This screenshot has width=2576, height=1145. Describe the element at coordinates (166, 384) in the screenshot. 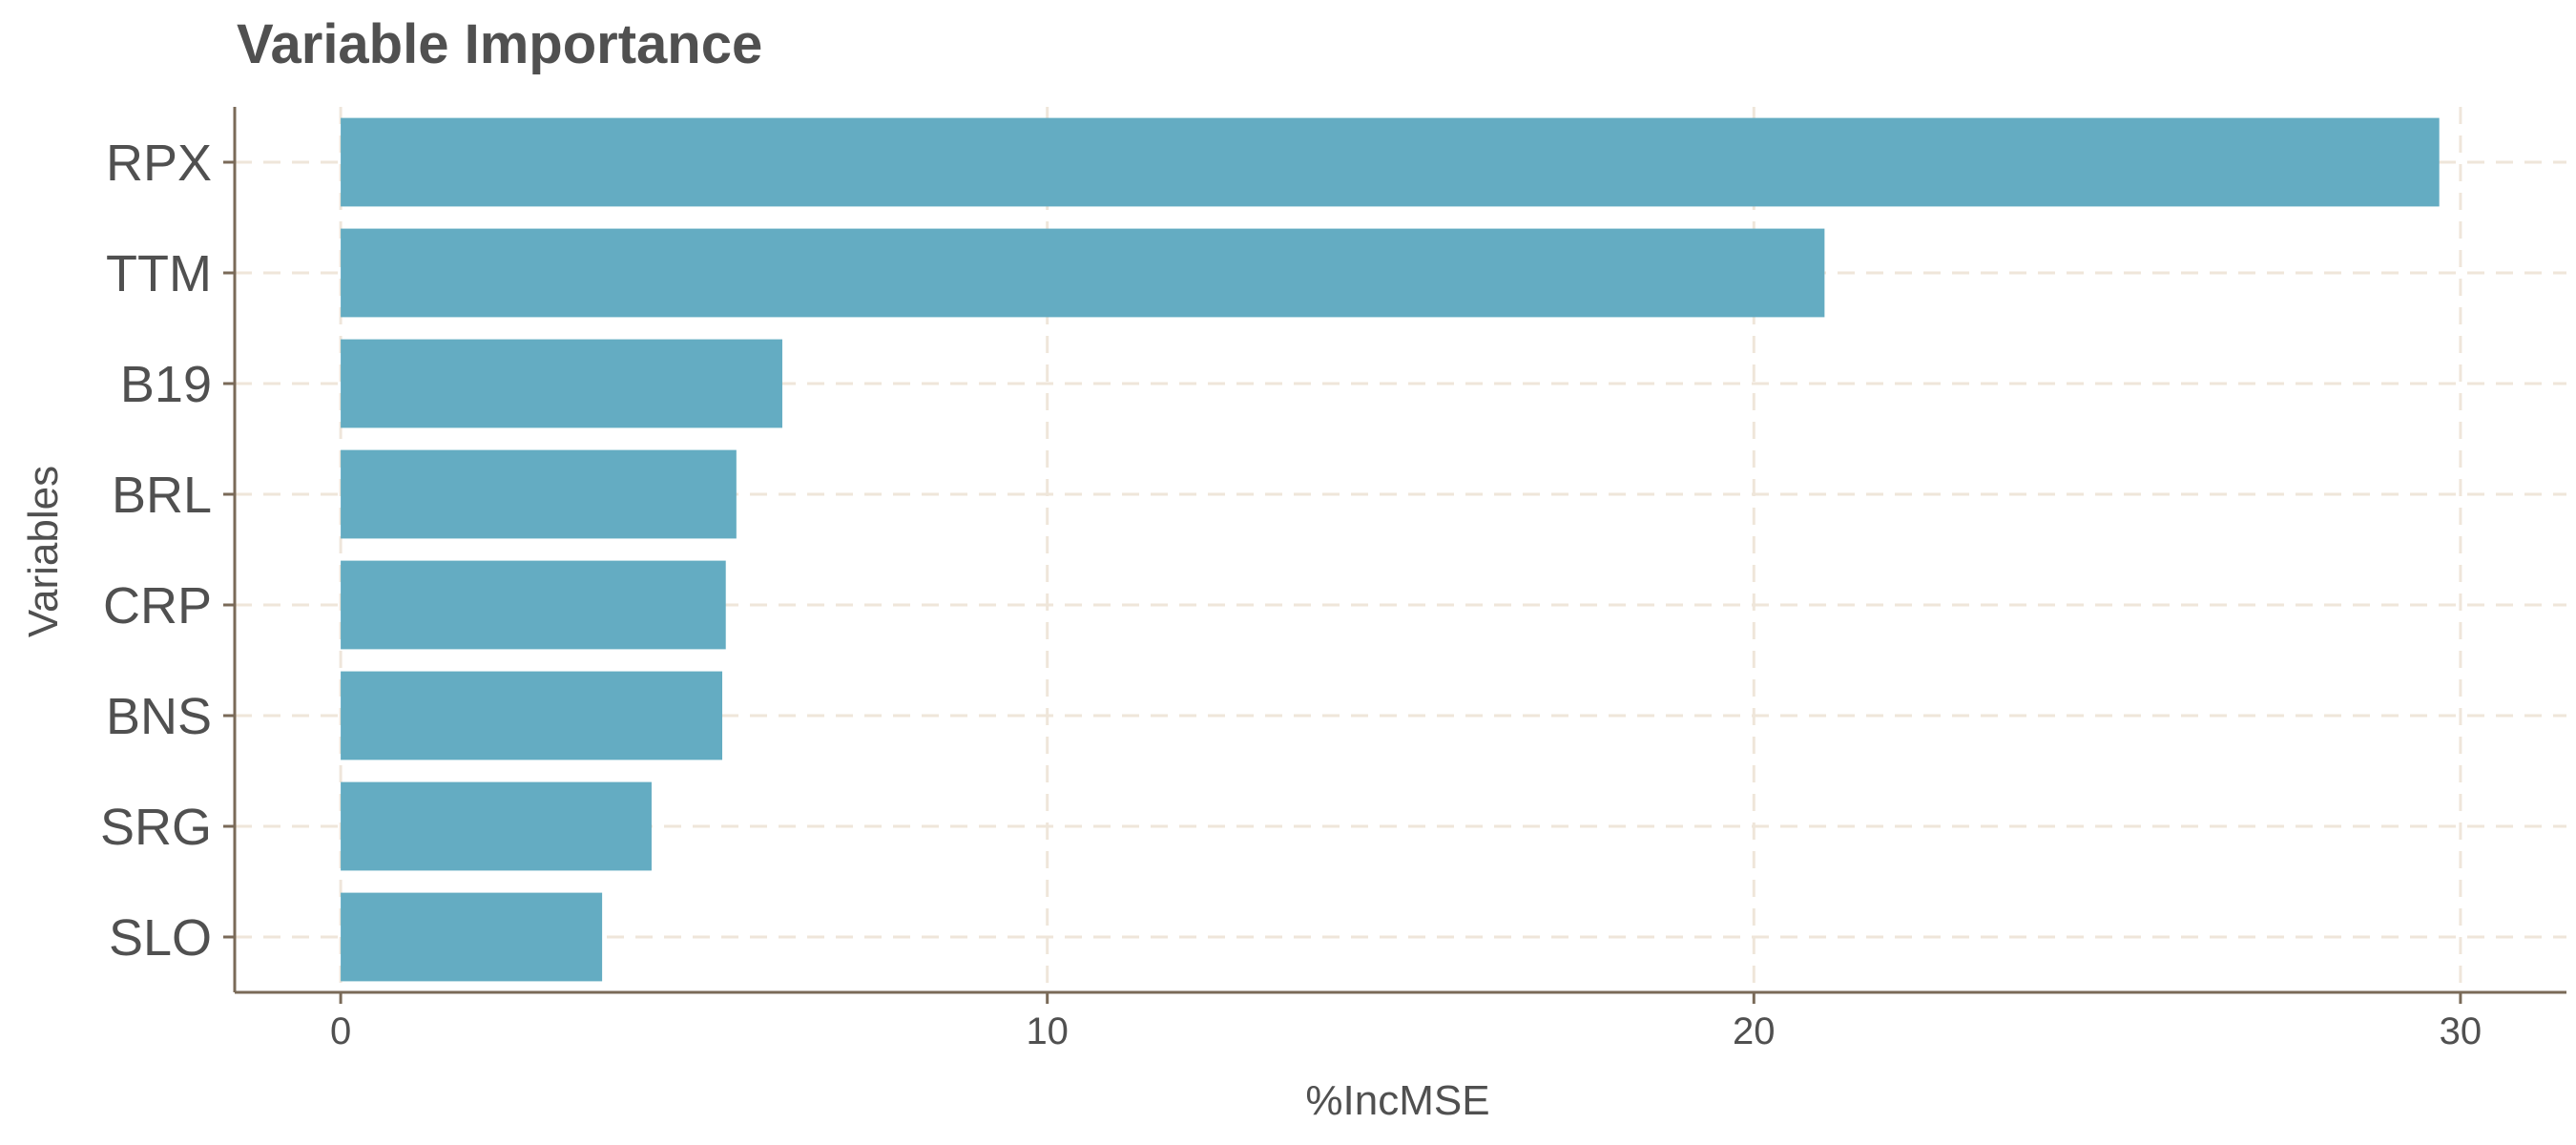

I see `category-label-b19: B19` at that location.